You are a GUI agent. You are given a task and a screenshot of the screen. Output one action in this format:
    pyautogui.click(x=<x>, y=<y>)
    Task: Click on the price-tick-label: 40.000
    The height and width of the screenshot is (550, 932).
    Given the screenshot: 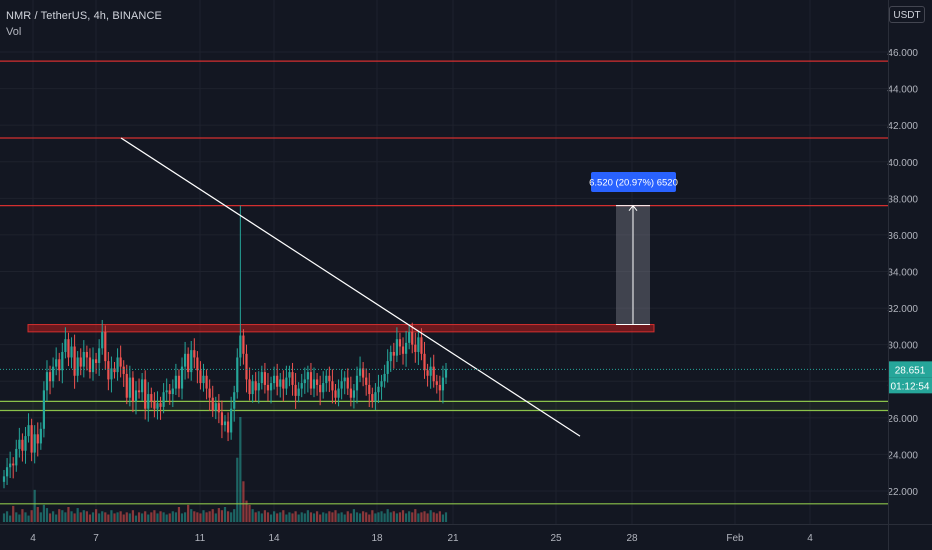 What is the action you would take?
    pyautogui.click(x=902, y=163)
    